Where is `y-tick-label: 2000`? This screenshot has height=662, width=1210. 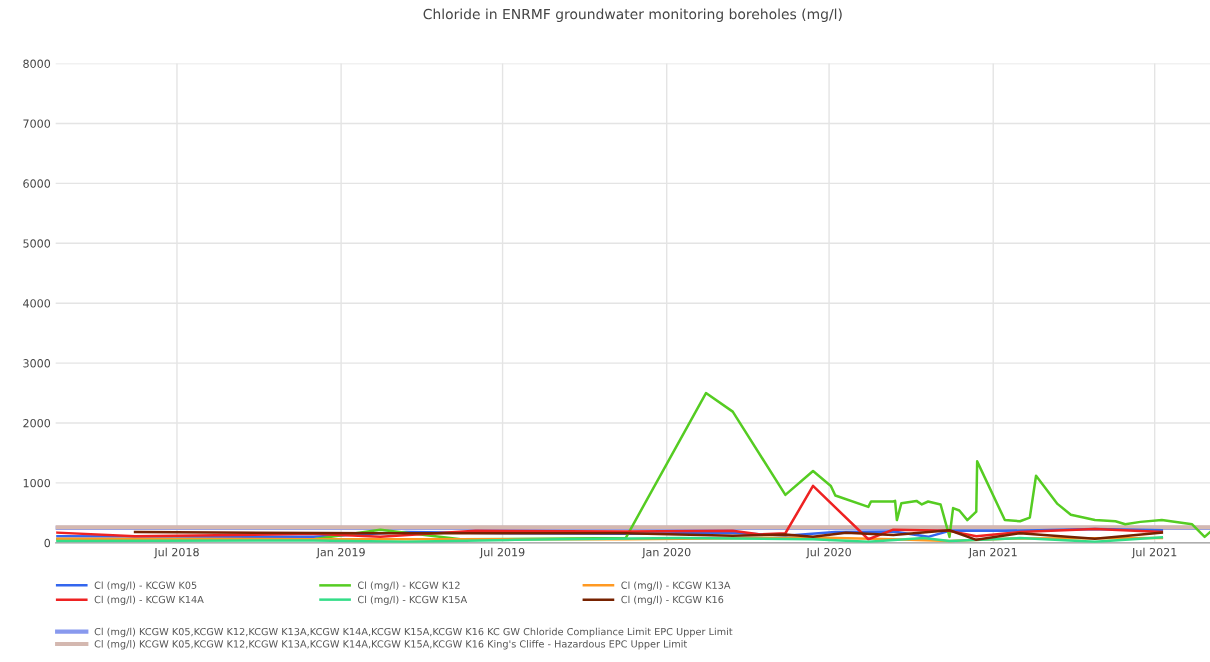 y-tick-label: 2000 is located at coordinates (37, 423).